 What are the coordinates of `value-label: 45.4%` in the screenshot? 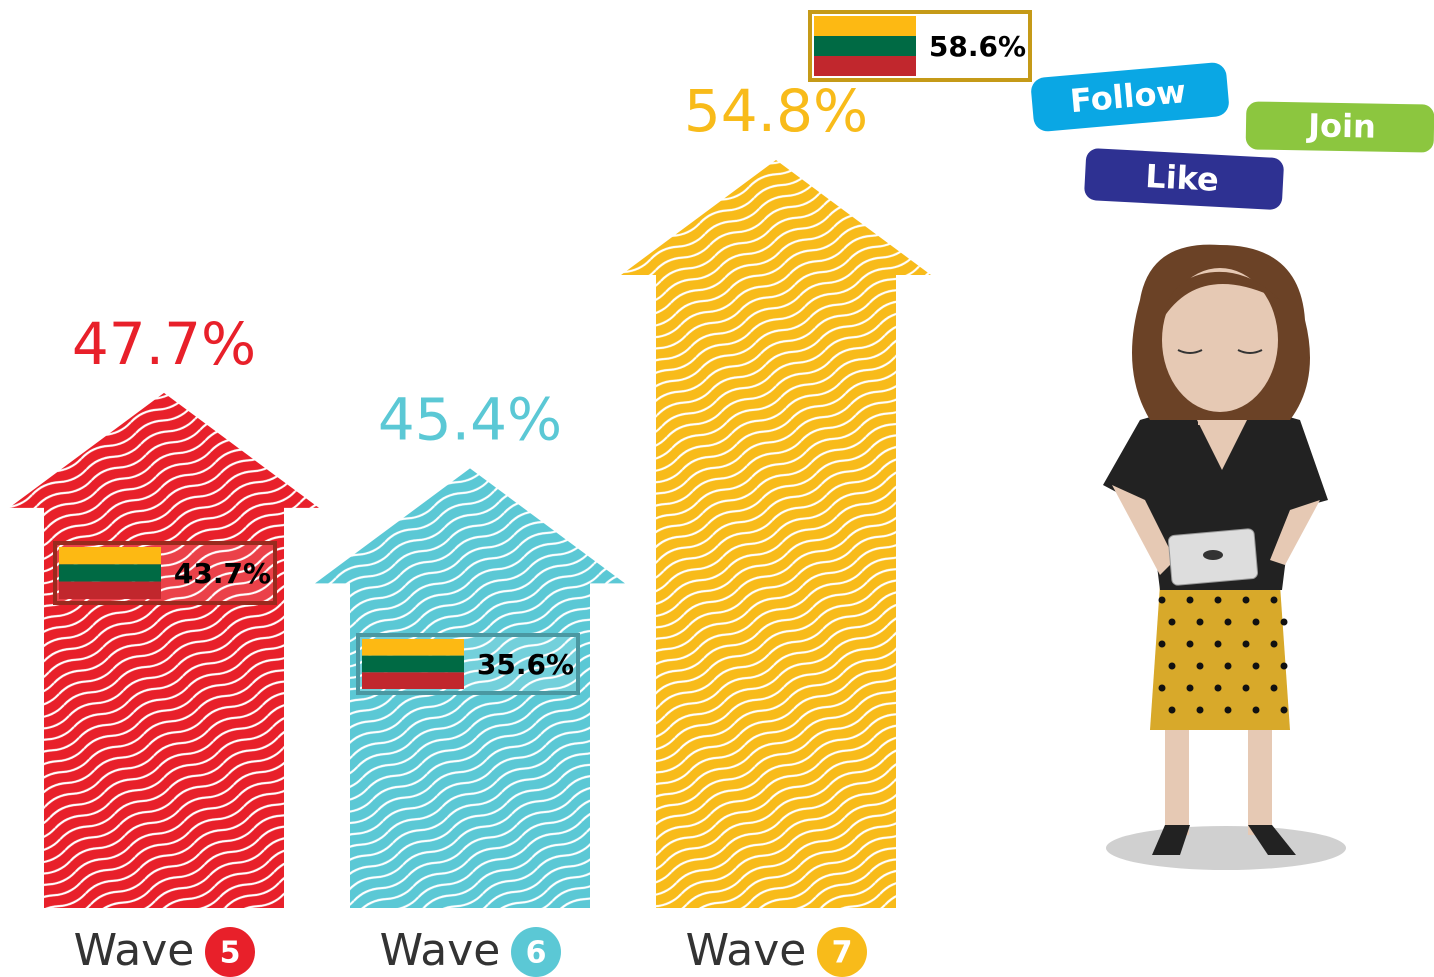 It's located at (470, 419).